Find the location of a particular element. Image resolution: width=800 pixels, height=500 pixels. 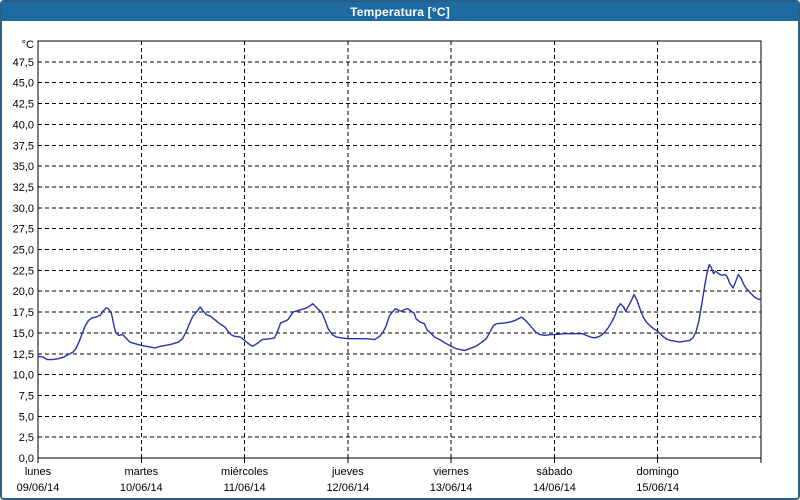

y-tick-label: 35,0 is located at coordinates (23, 167).